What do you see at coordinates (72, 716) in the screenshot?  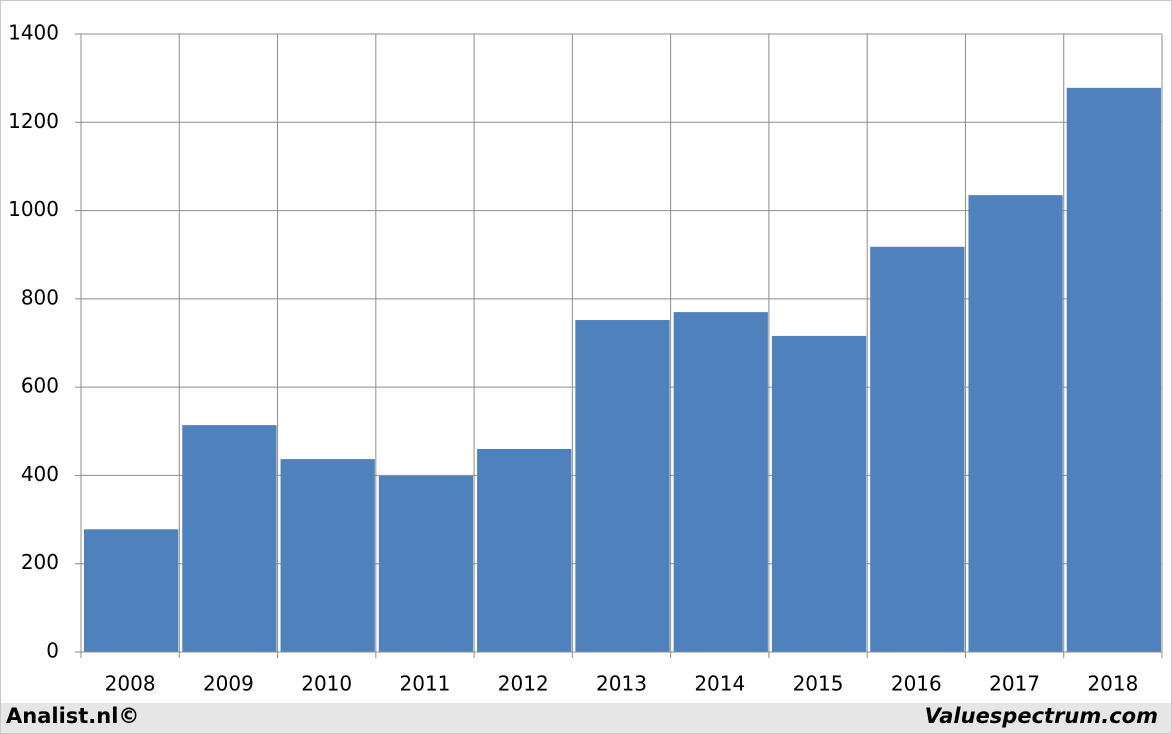 I see `footer-left: Analist.nl©` at bounding box center [72, 716].